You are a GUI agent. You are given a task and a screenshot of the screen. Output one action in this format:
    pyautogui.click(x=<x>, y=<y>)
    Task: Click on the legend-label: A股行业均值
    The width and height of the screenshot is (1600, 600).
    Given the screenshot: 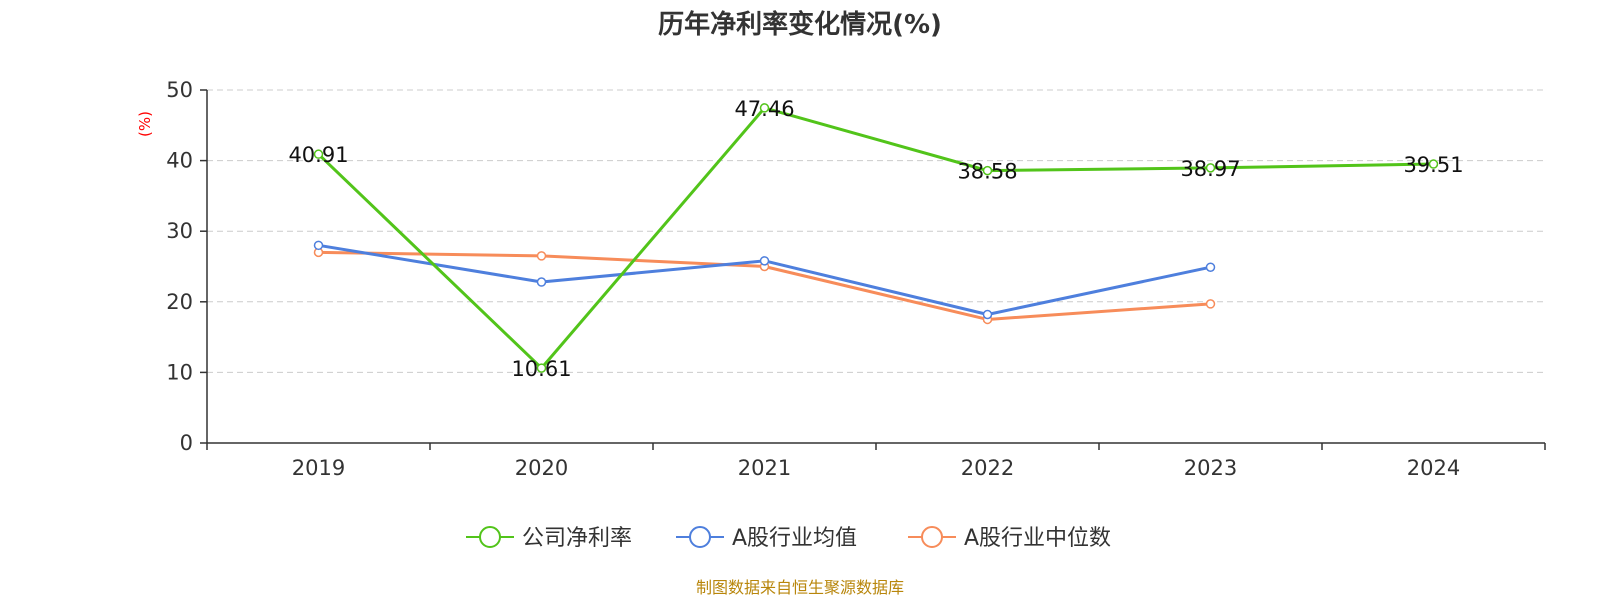 What is the action you would take?
    pyautogui.click(x=794, y=538)
    